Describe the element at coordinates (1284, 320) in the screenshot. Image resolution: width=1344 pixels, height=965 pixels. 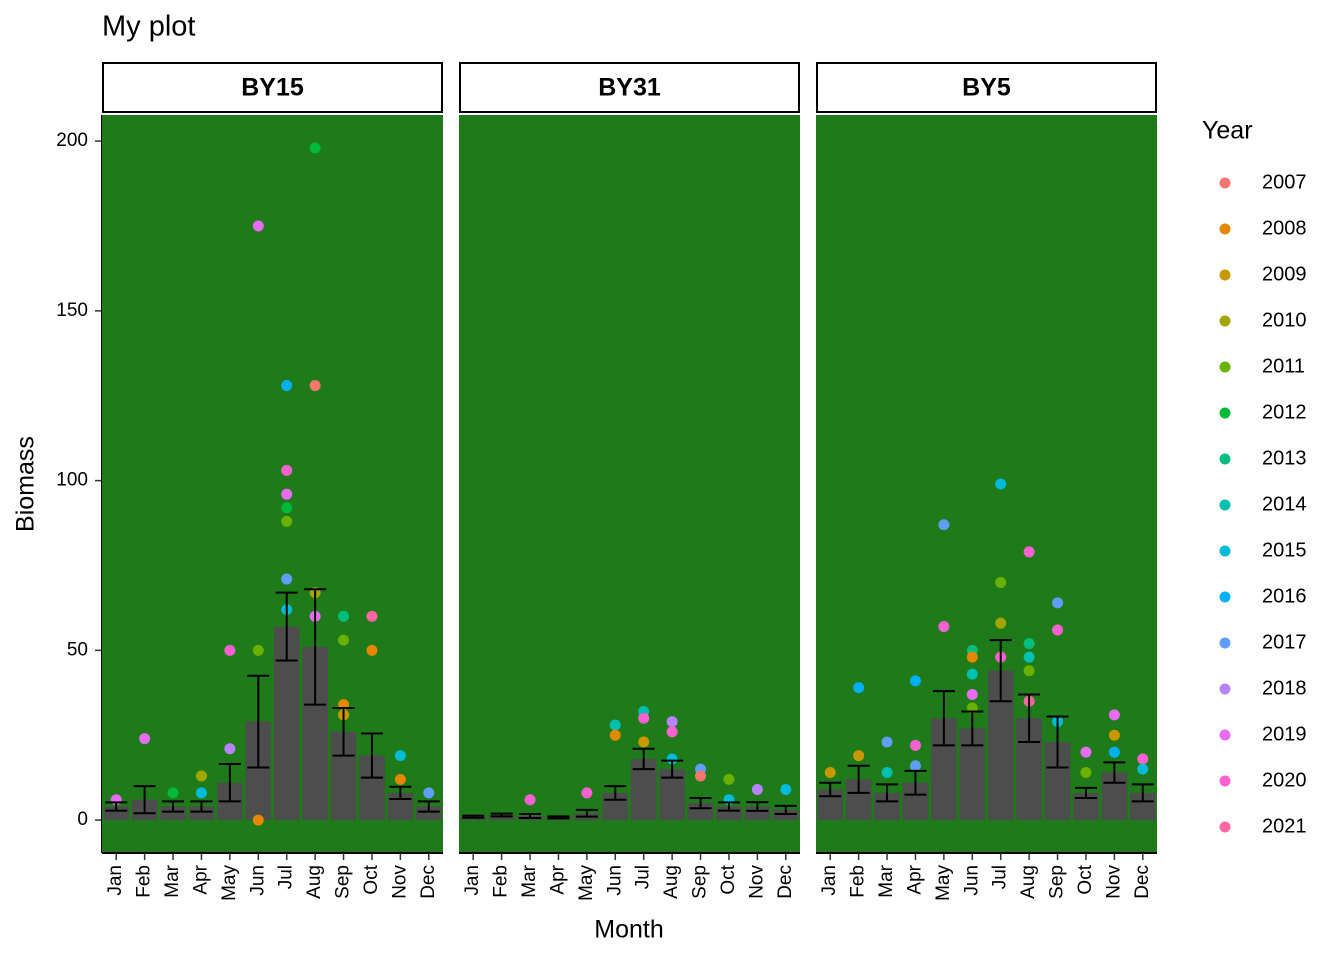
I see `legend-label: 2010` at that location.